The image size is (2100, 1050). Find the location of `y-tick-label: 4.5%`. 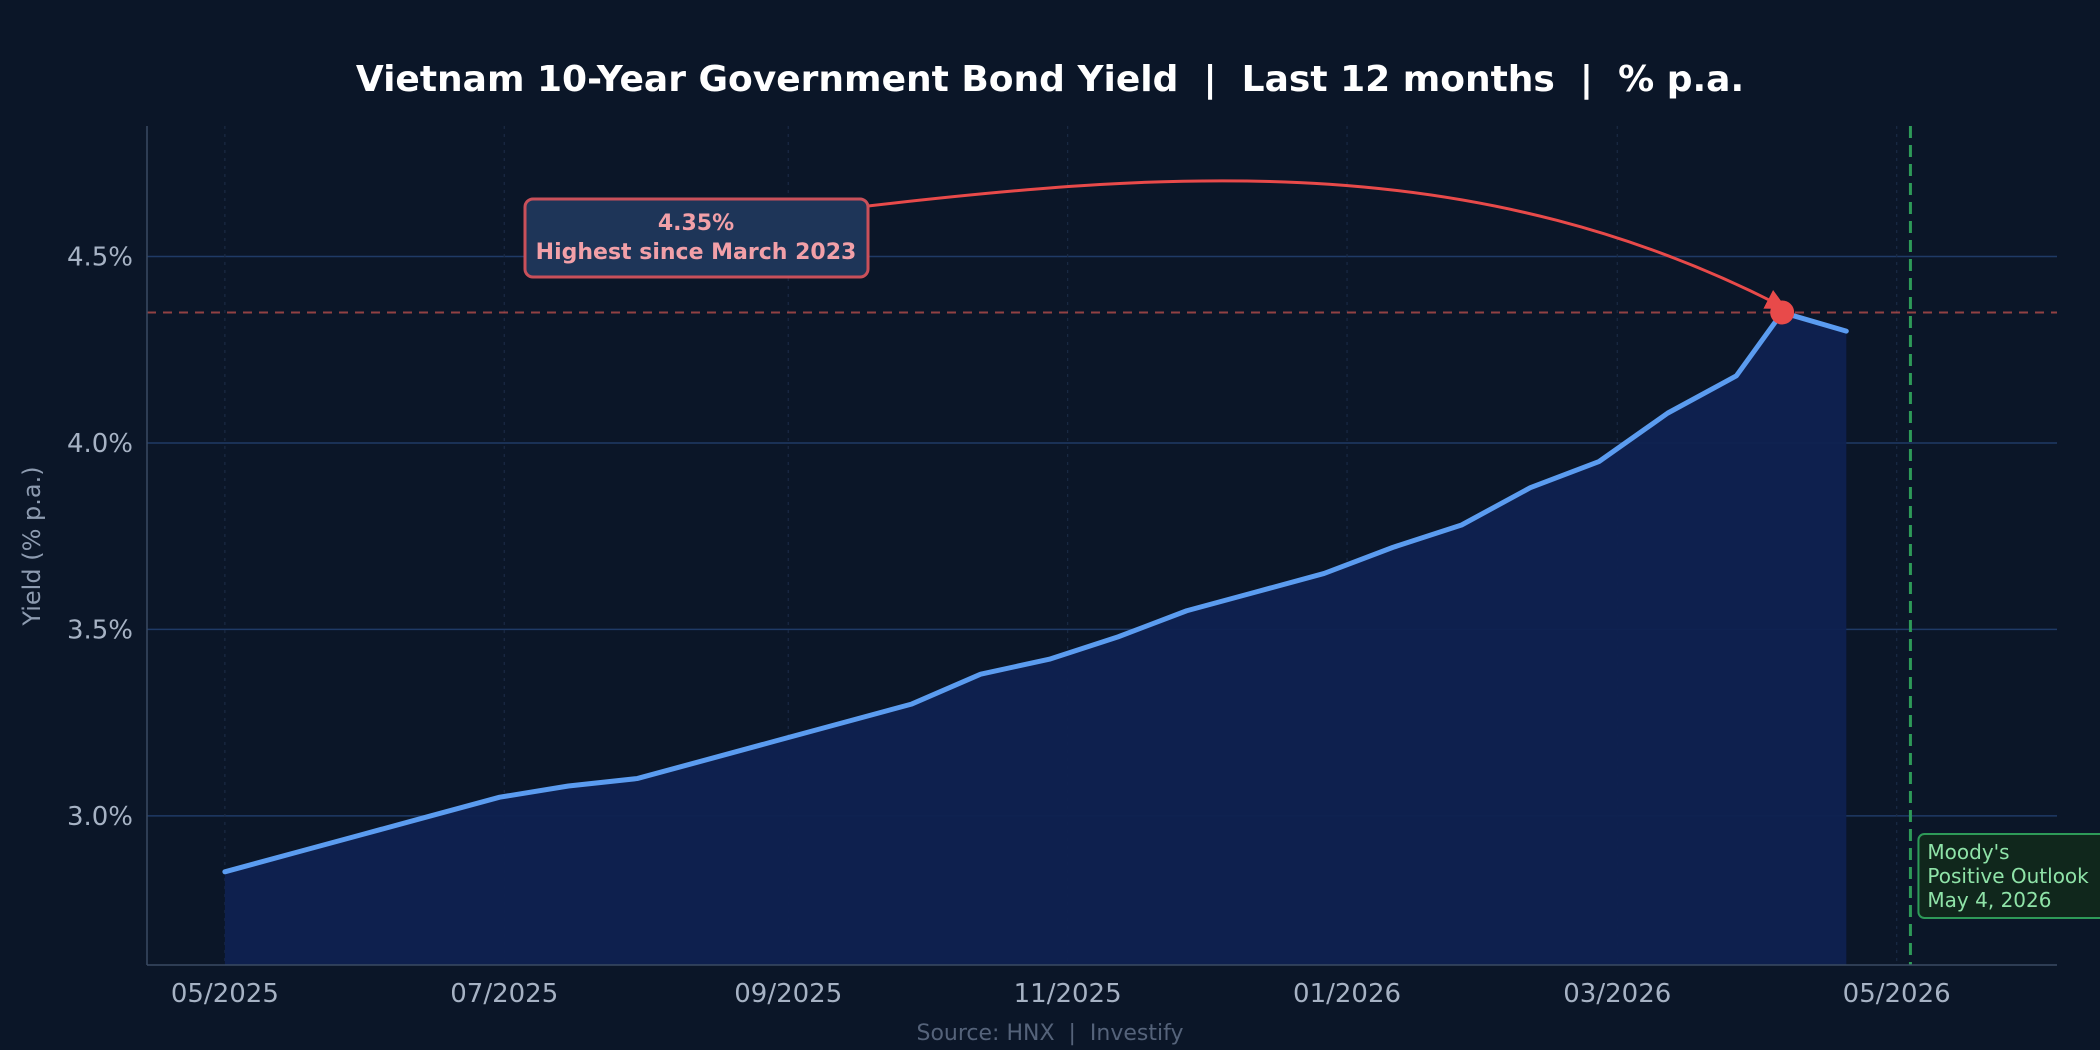

y-tick-label: 4.5% is located at coordinates (100, 258).